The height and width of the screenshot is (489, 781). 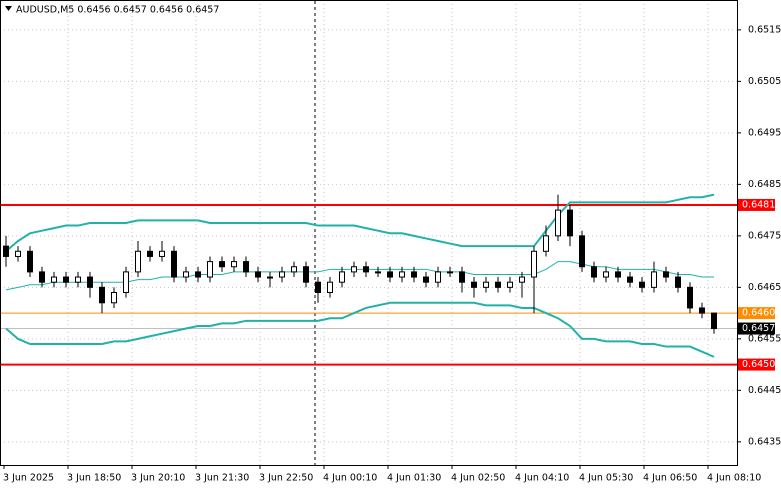 What do you see at coordinates (350, 478) in the screenshot?
I see `x-tick-label: 4 Jun 00:10` at bounding box center [350, 478].